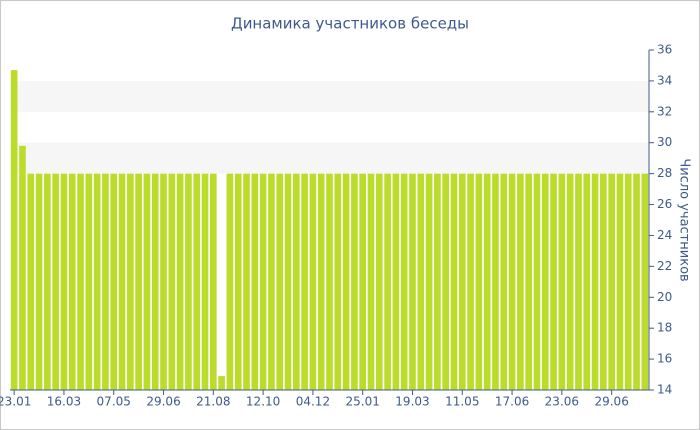  I want to click on x-tick-label: 17.06, so click(512, 402).